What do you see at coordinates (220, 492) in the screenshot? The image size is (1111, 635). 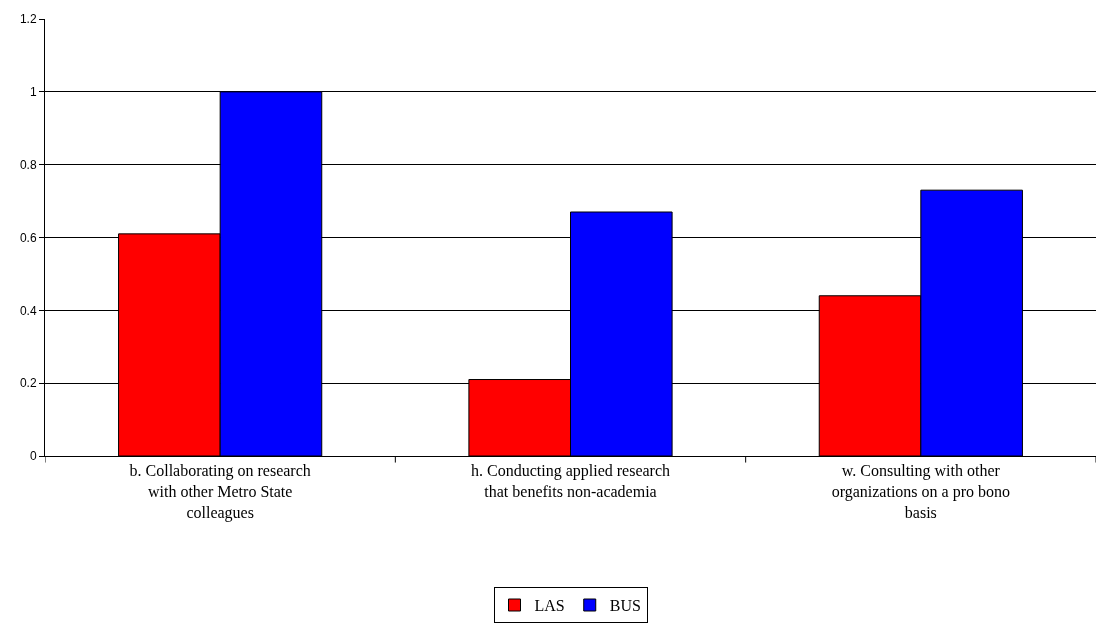 I see `x-tick-label: b. Collaborating on research with other Metro State colleagues` at bounding box center [220, 492].